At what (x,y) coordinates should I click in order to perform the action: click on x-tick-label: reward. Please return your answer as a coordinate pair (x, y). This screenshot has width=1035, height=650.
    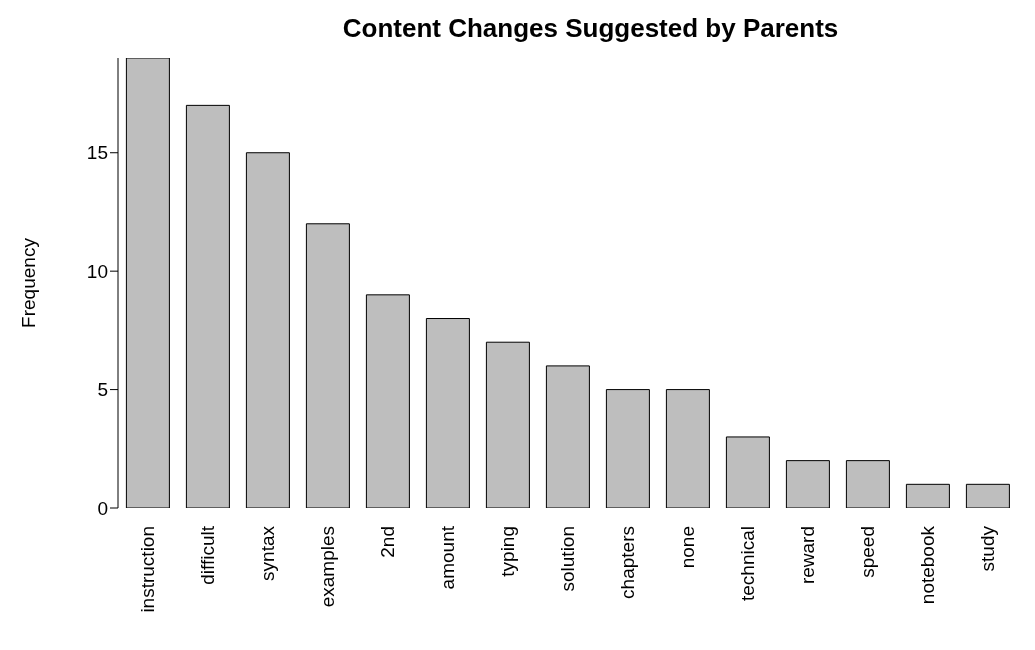
    Looking at the image, I should click on (807, 555).